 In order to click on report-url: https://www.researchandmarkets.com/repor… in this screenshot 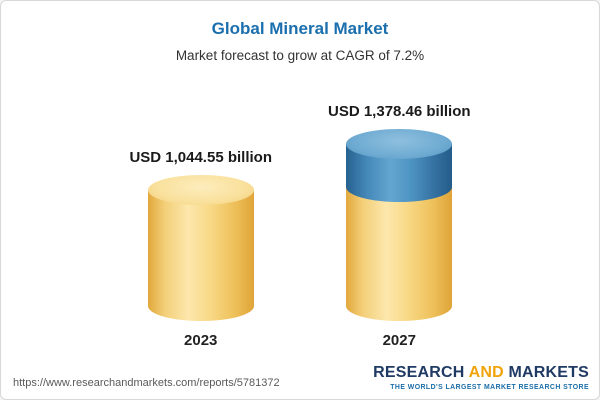, I will do `click(146, 383)`.